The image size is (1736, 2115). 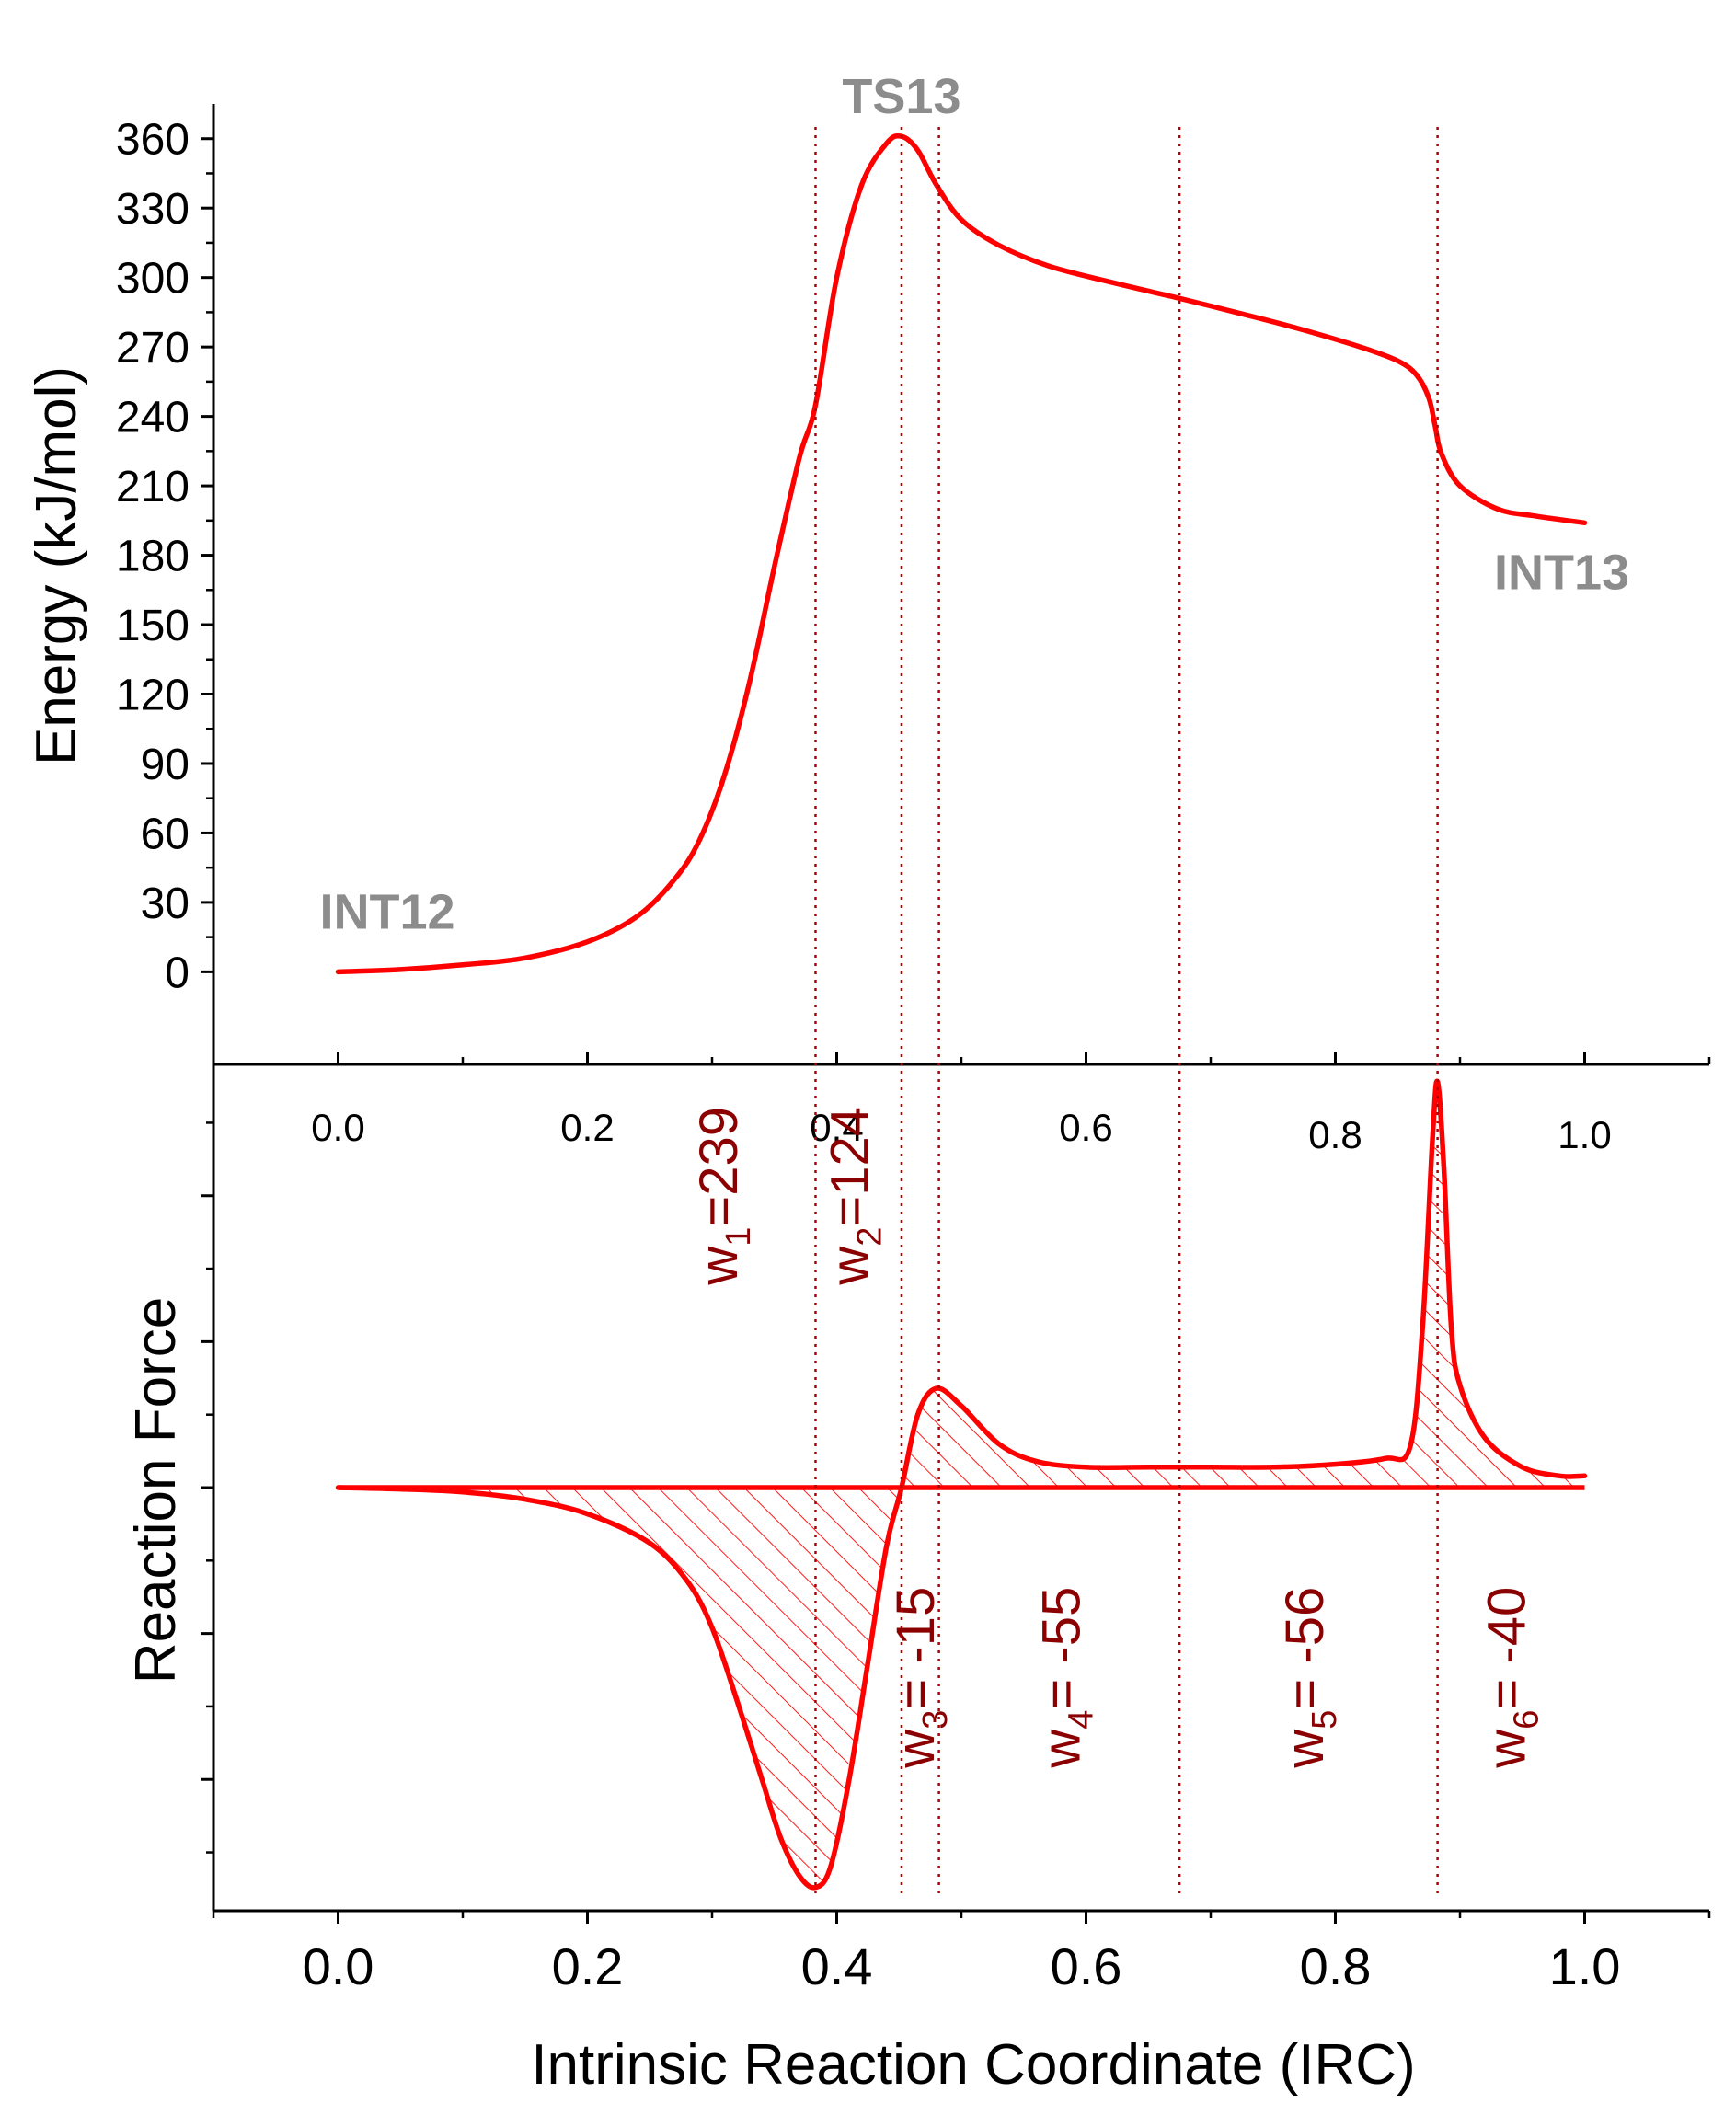 I want to click on energy-y-tick-label: 210, so click(x=153, y=487).